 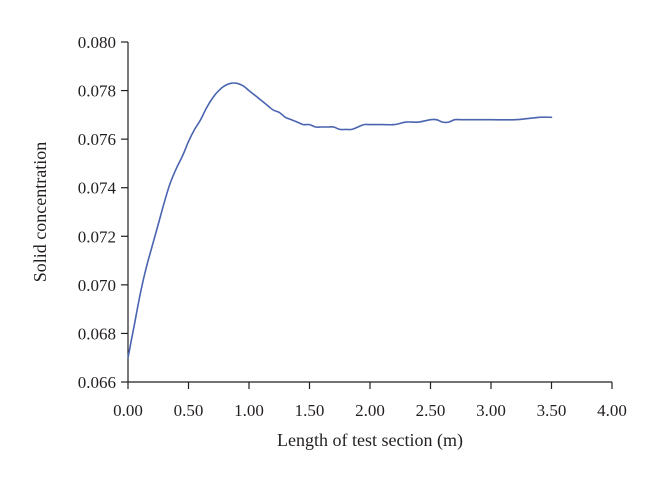 I want to click on x-tick-label: 3.00, so click(x=491, y=410).